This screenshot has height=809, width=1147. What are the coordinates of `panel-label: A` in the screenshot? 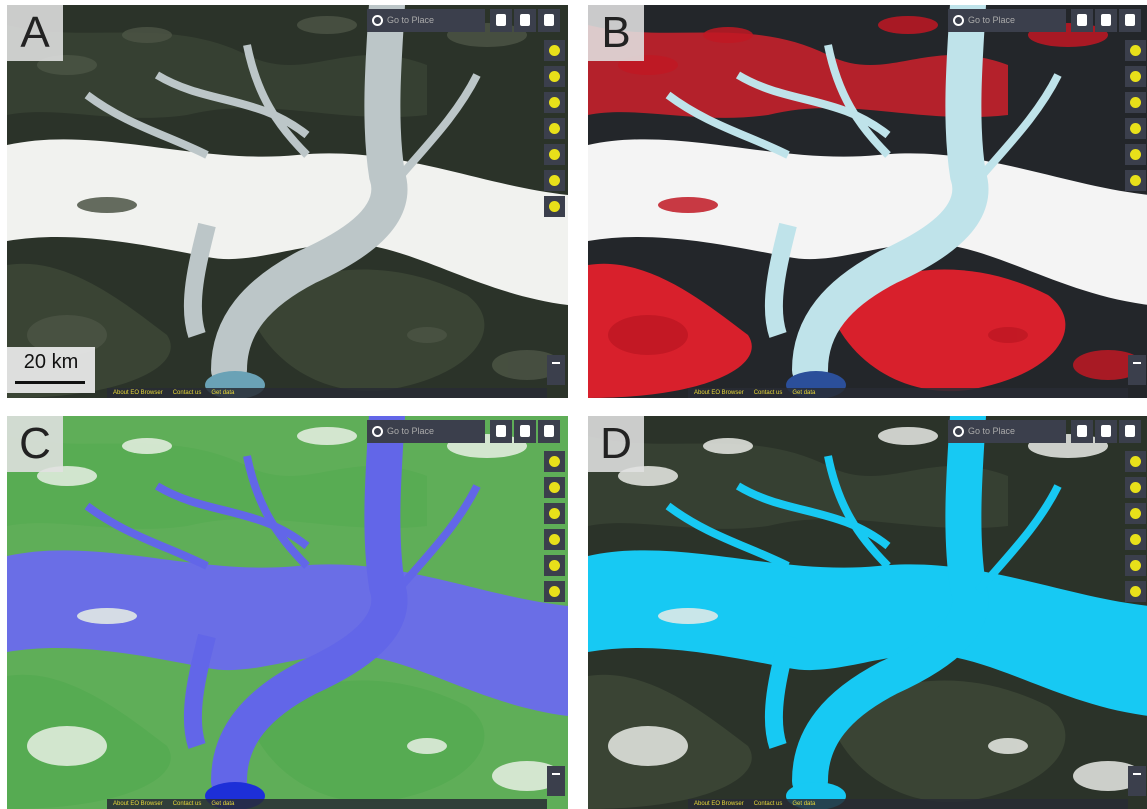 It's located at (35, 33).